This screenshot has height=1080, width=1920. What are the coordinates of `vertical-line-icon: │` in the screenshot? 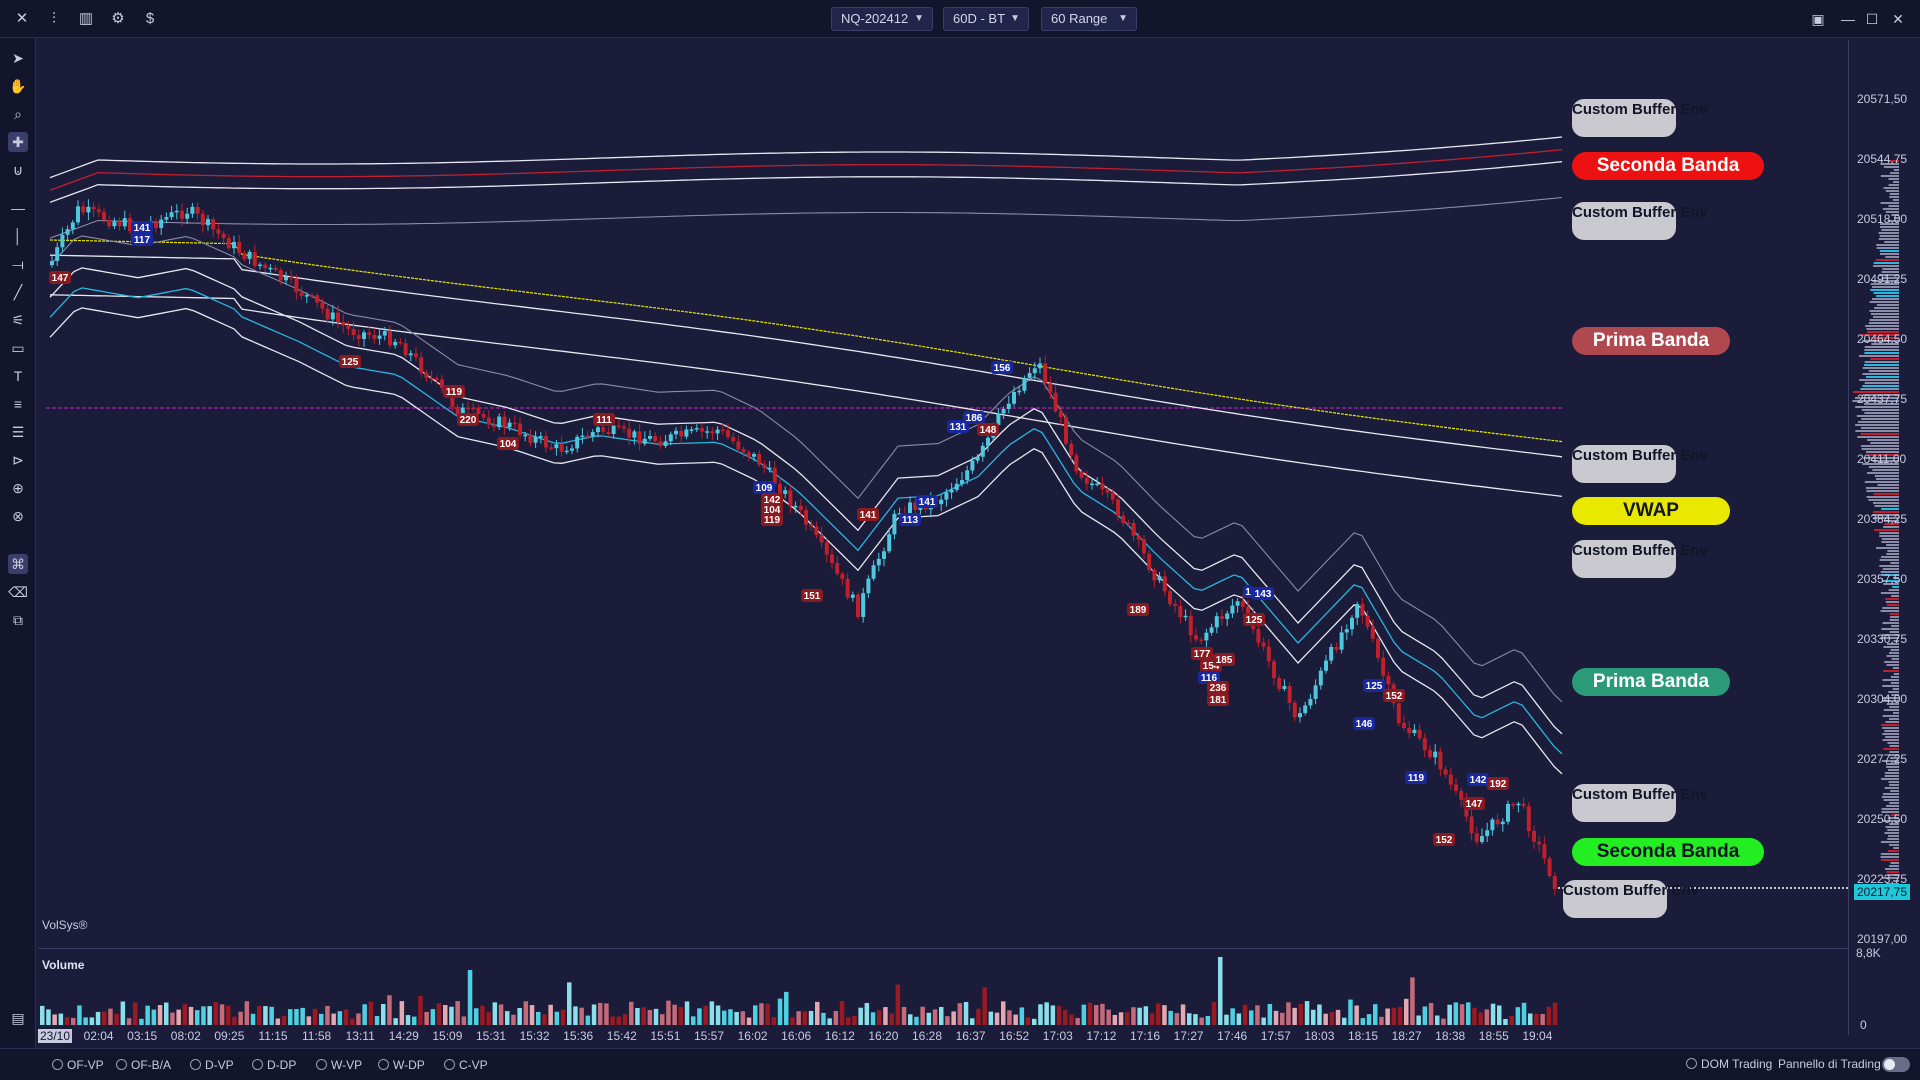 It's located at (18, 236).